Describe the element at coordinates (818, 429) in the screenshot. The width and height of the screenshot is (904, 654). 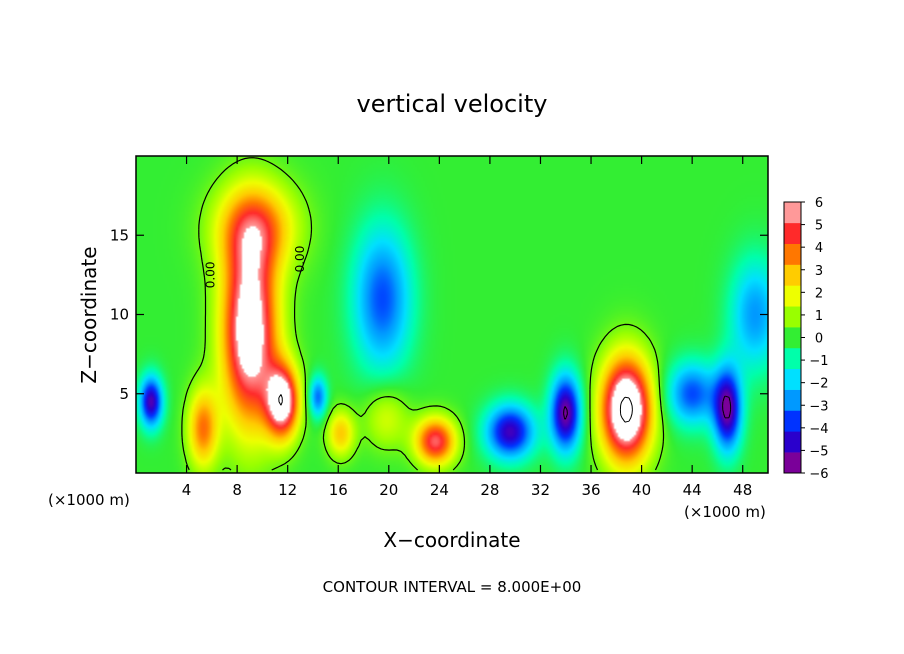
I see `colorbar-tick-label: −4` at that location.